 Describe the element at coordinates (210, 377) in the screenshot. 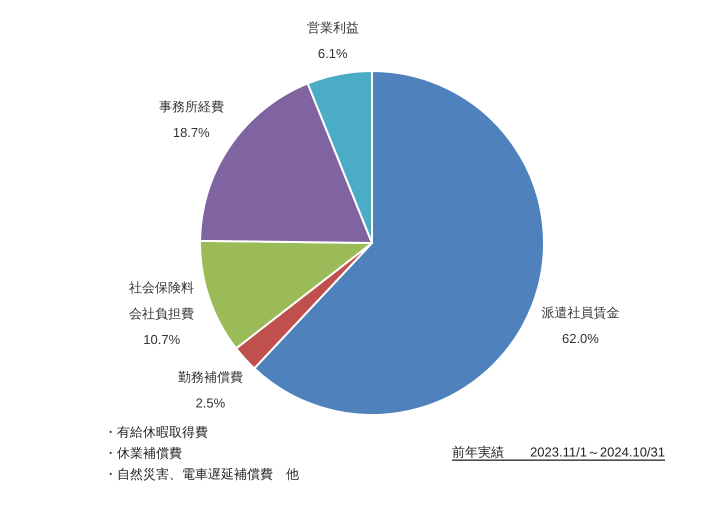

I see `slice-label: 勤務補償費` at that location.